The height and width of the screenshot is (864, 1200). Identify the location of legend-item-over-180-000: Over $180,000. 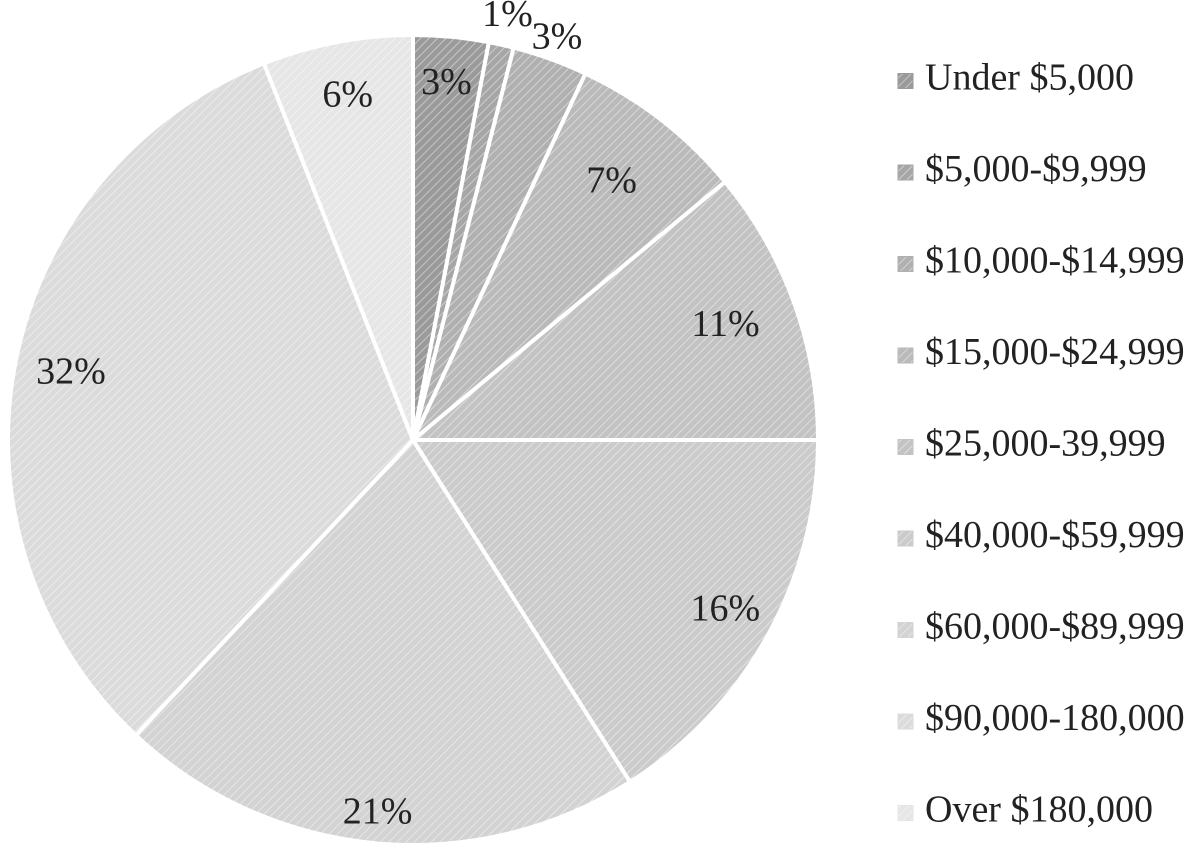
(1025, 810).